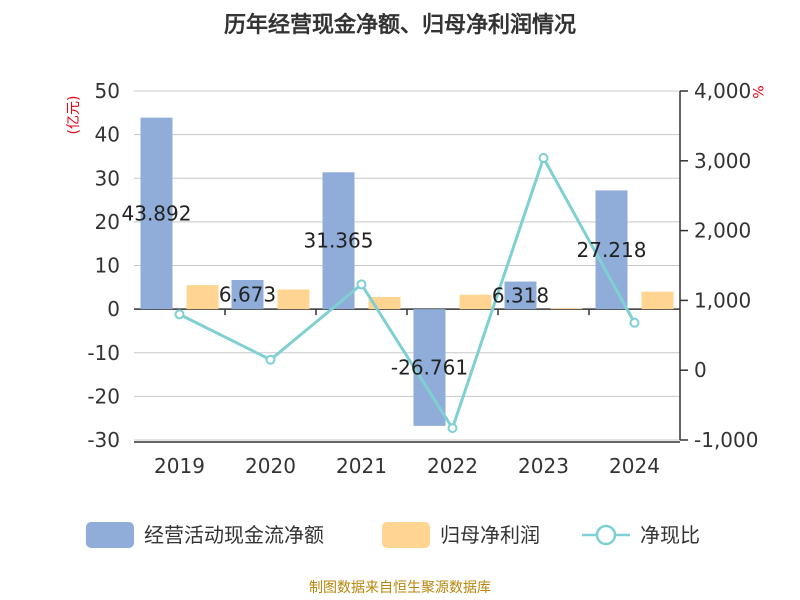 This screenshot has width=800, height=600. I want to click on y-right-unit: %, so click(757, 91).